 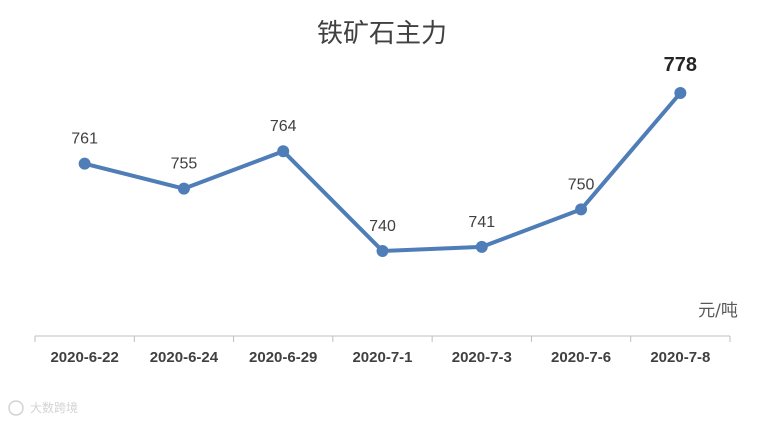 What do you see at coordinates (382, 34) in the screenshot?
I see `chart-title: 铁矿石主力` at bounding box center [382, 34].